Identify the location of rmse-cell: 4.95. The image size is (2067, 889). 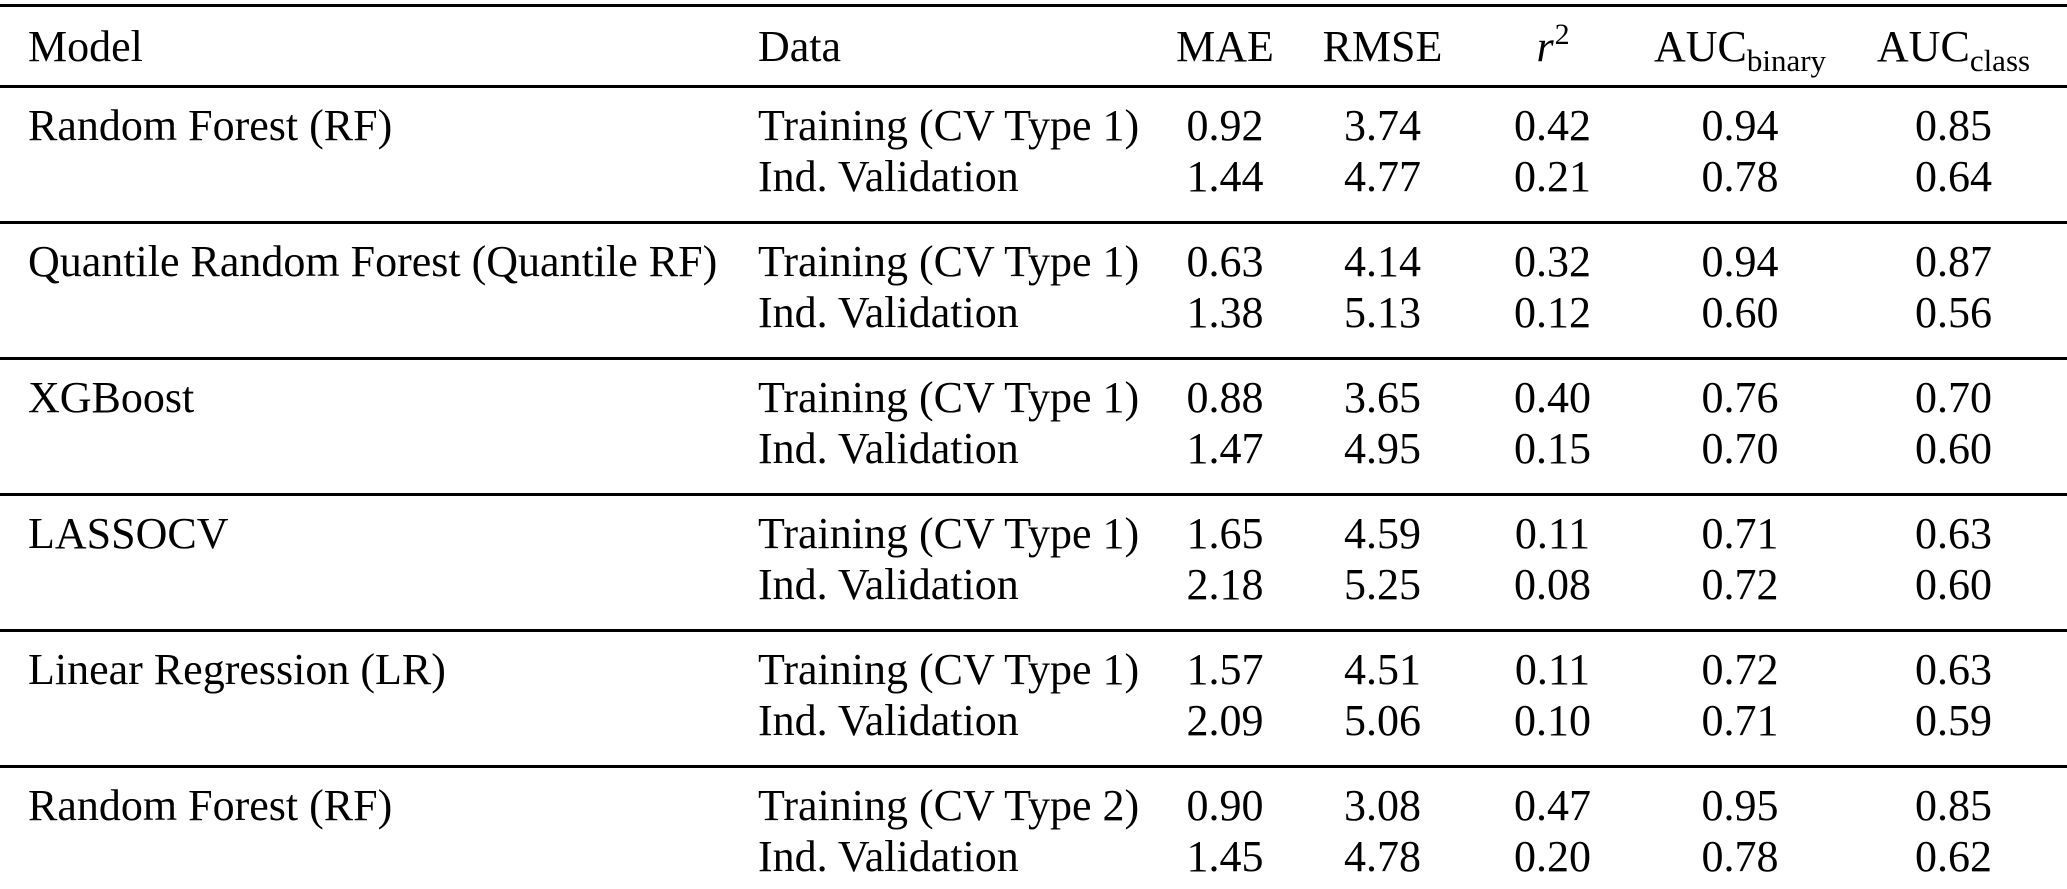
(1382, 448).